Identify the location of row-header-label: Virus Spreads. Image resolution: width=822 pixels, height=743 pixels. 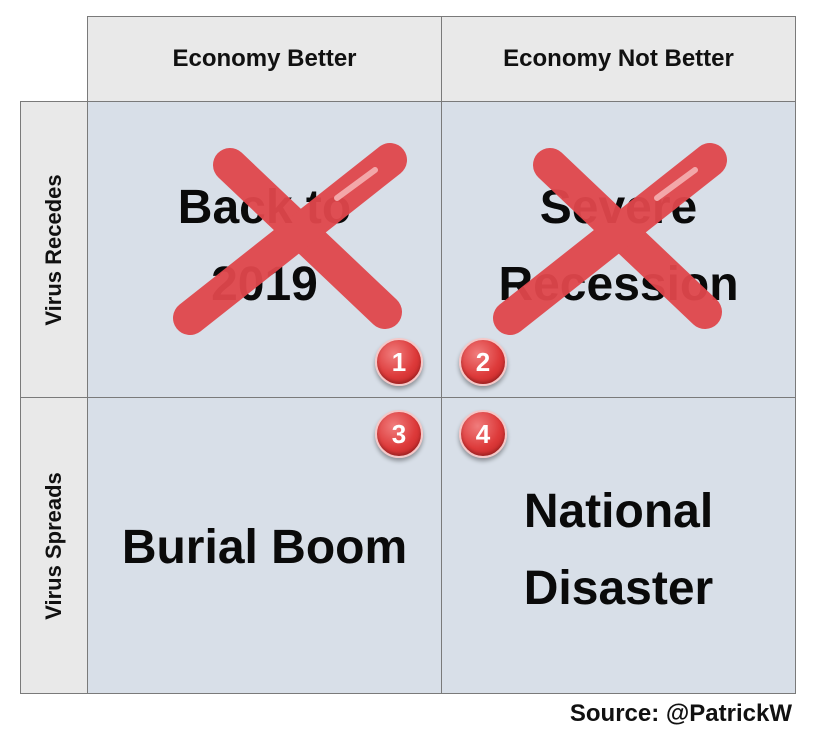
(53, 545).